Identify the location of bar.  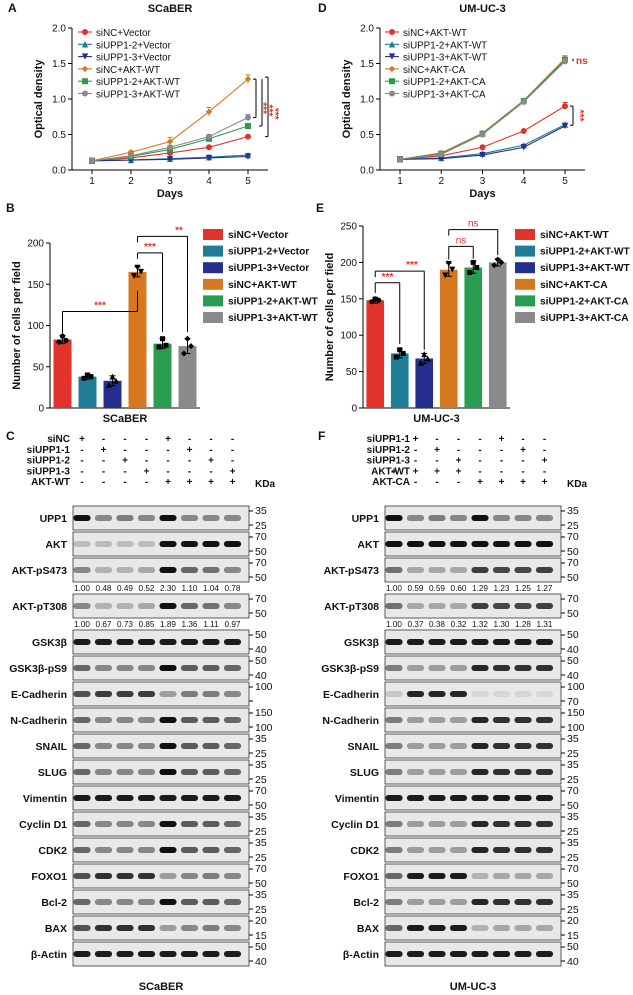
(137, 339).